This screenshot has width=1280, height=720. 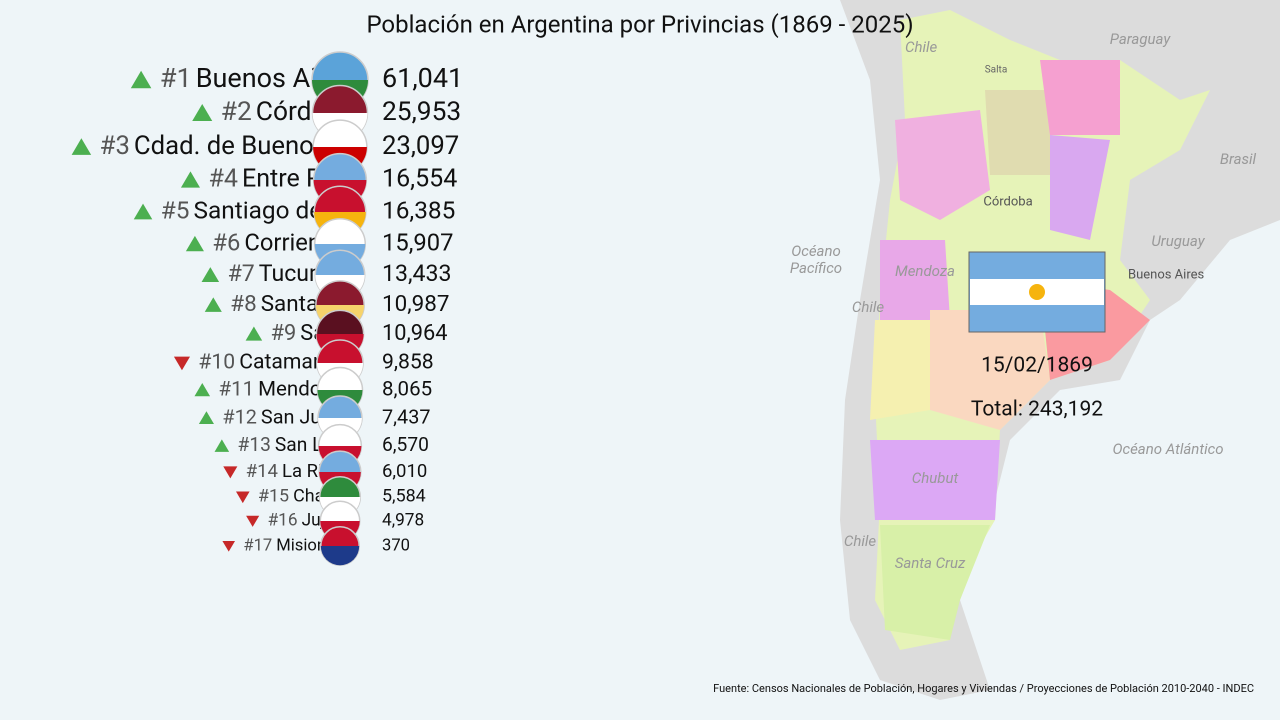 I want to click on map-label: Paraguay, so click(x=1141, y=39).